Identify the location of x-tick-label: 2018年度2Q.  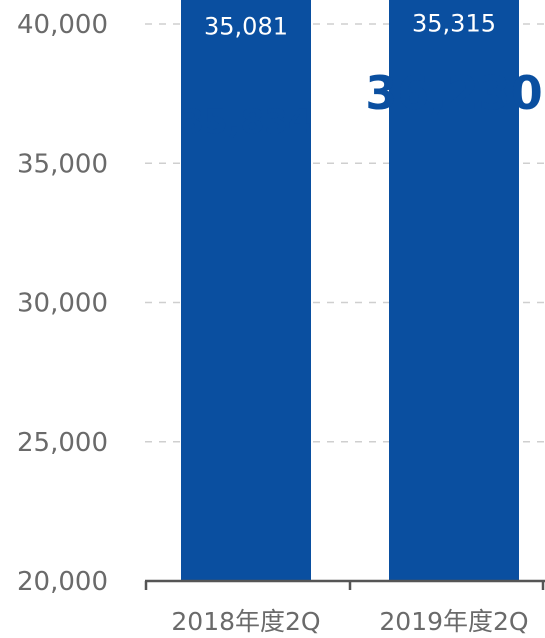
(245, 621).